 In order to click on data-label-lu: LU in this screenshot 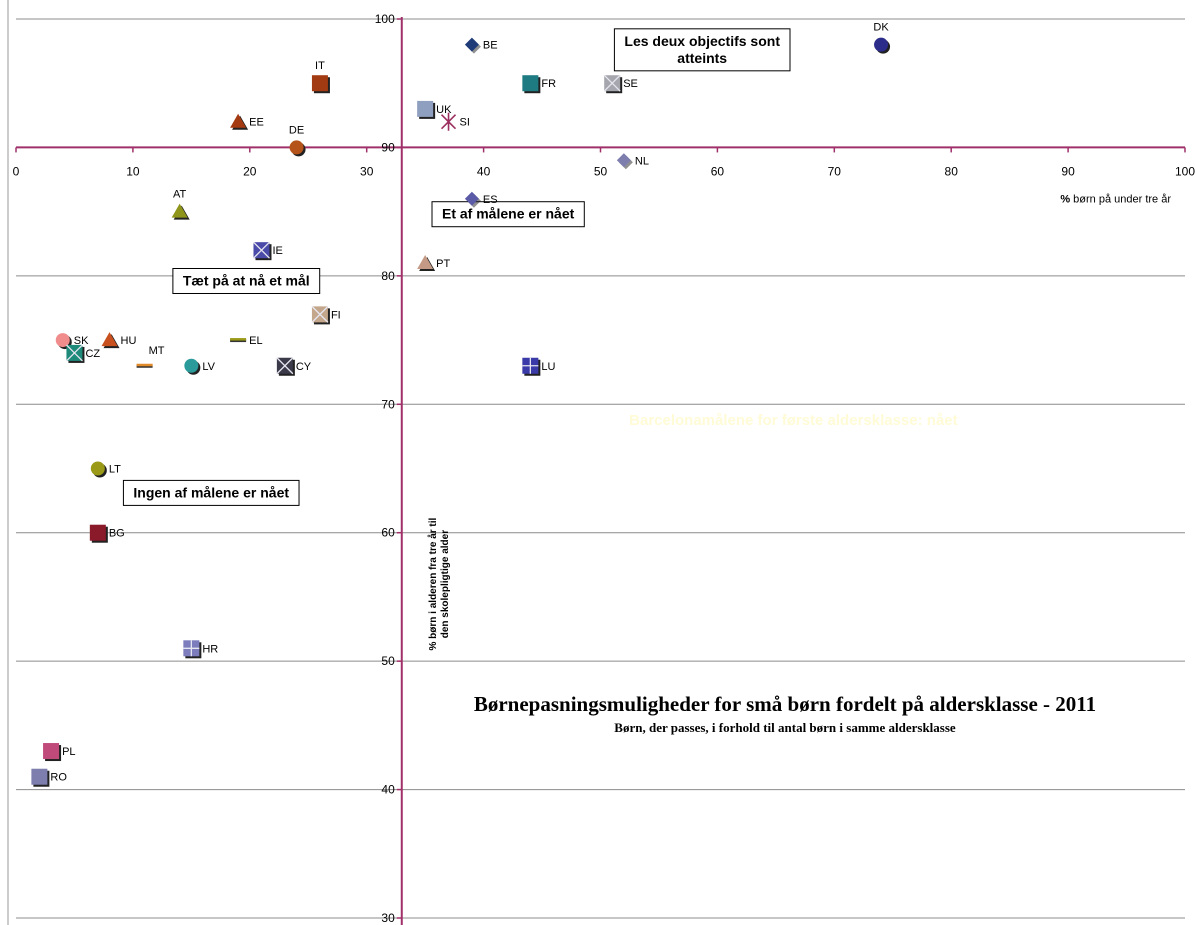, I will do `click(548, 367)`.